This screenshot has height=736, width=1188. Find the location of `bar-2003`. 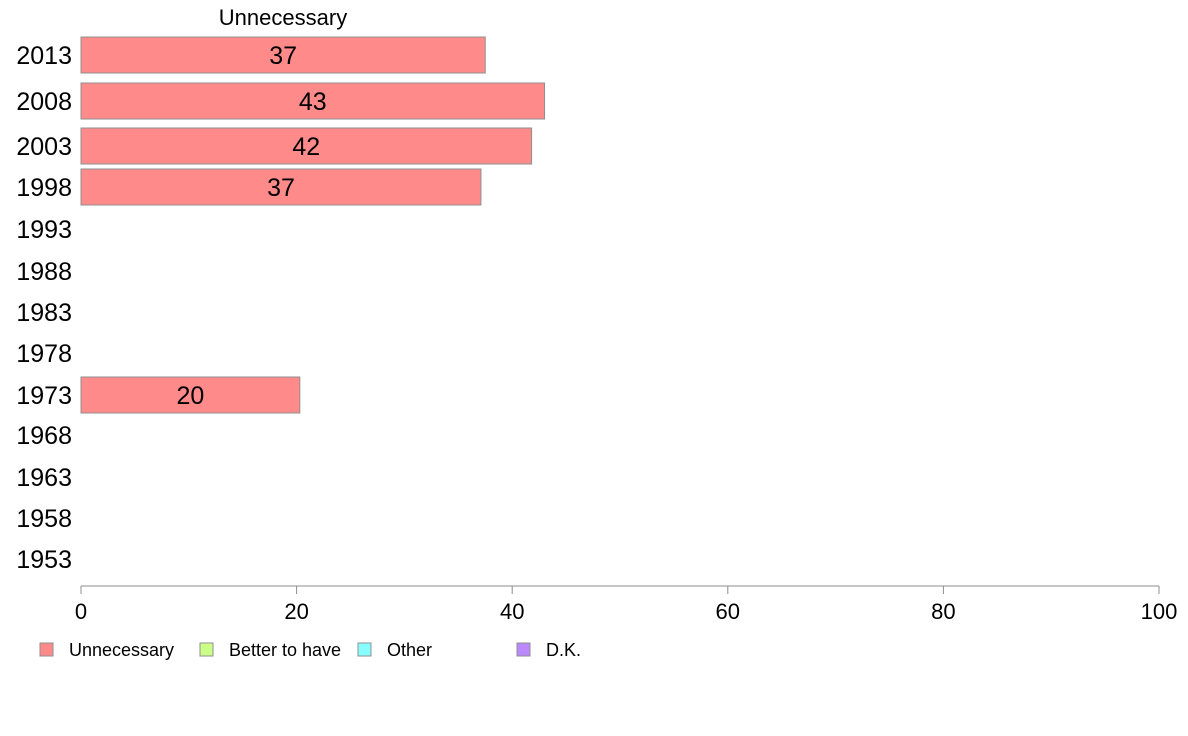

bar-2003 is located at coordinates (306, 146).